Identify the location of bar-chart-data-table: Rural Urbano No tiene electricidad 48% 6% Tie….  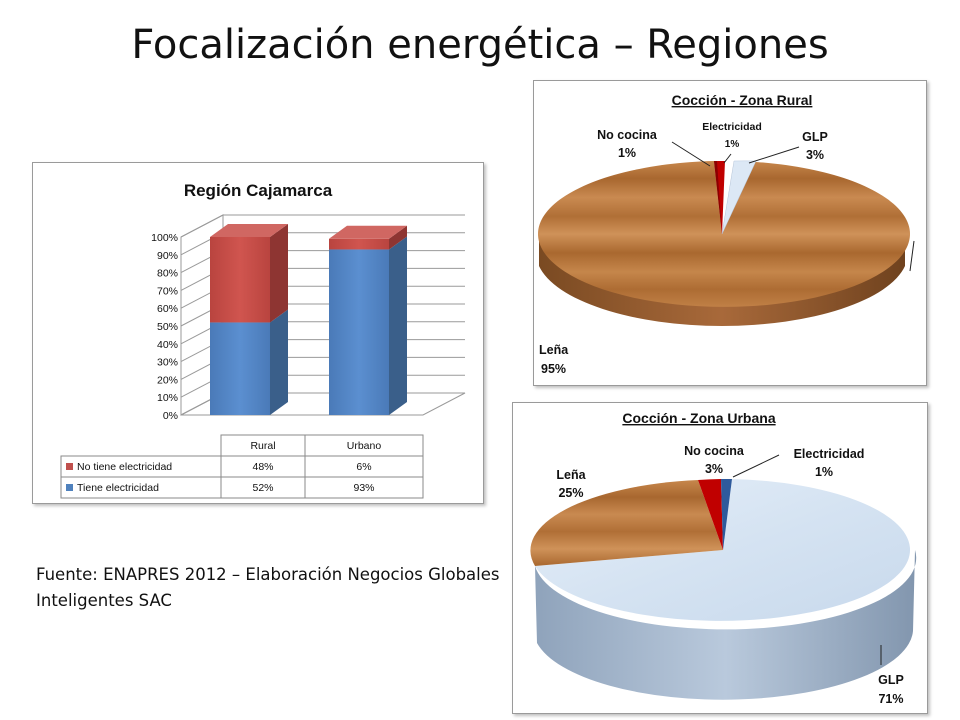
(242, 466).